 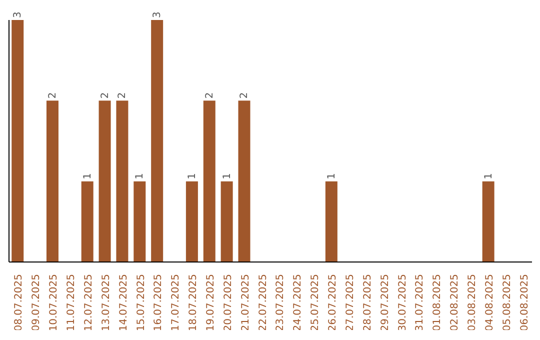 What do you see at coordinates (141, 303) in the screenshot?
I see `x-tick-label: 15.07.2025` at bounding box center [141, 303].